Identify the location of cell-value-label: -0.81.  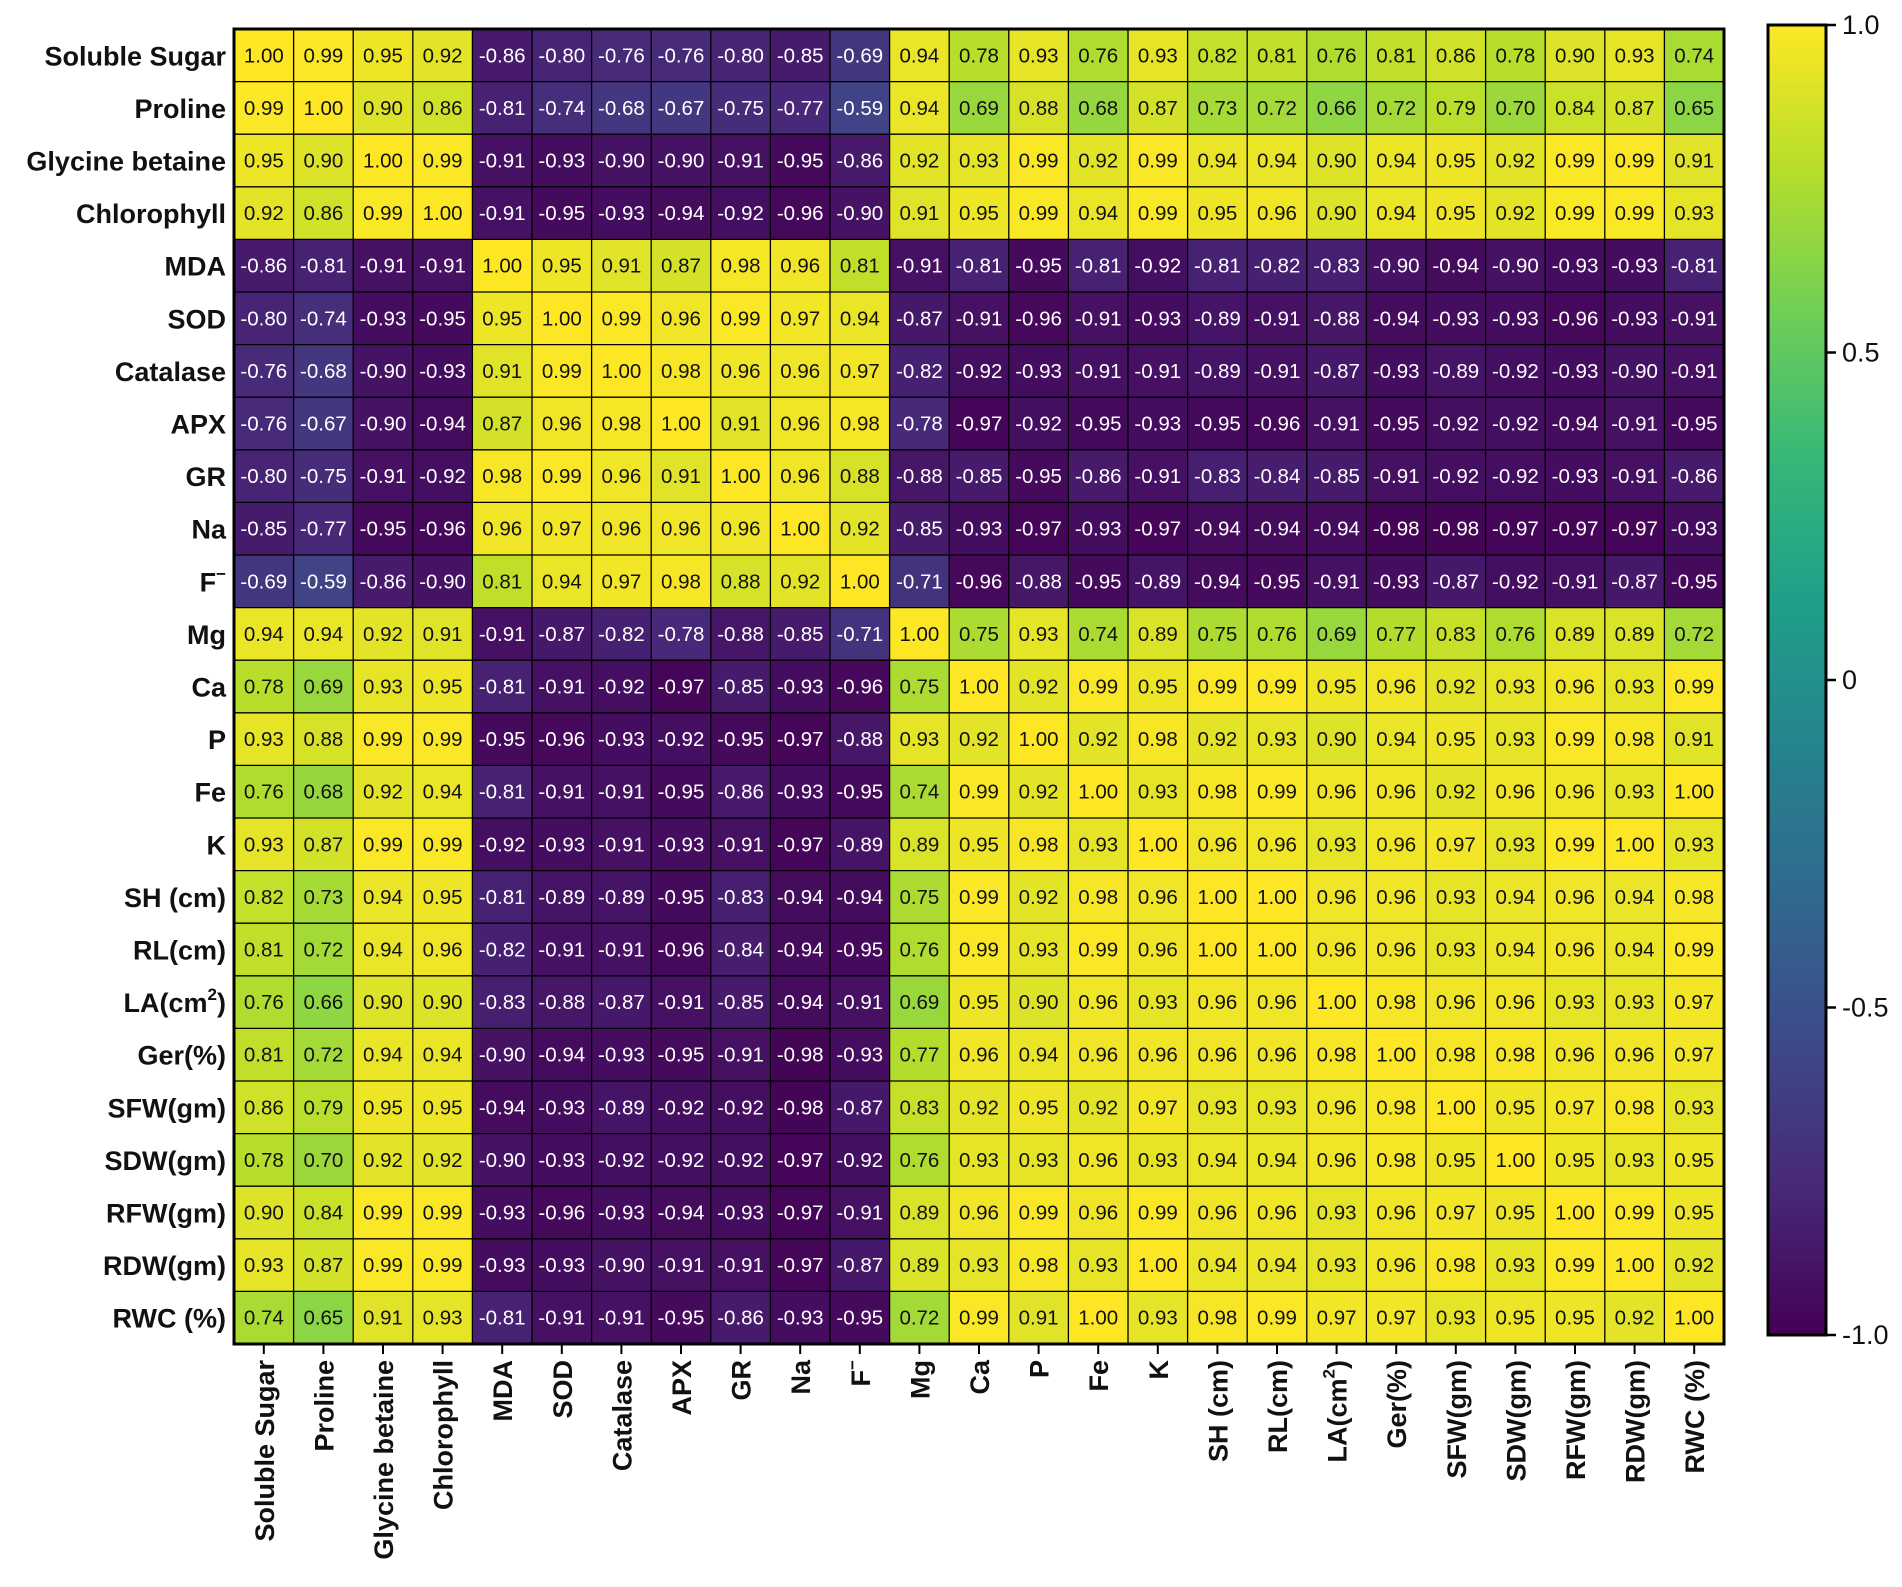
(502, 687).